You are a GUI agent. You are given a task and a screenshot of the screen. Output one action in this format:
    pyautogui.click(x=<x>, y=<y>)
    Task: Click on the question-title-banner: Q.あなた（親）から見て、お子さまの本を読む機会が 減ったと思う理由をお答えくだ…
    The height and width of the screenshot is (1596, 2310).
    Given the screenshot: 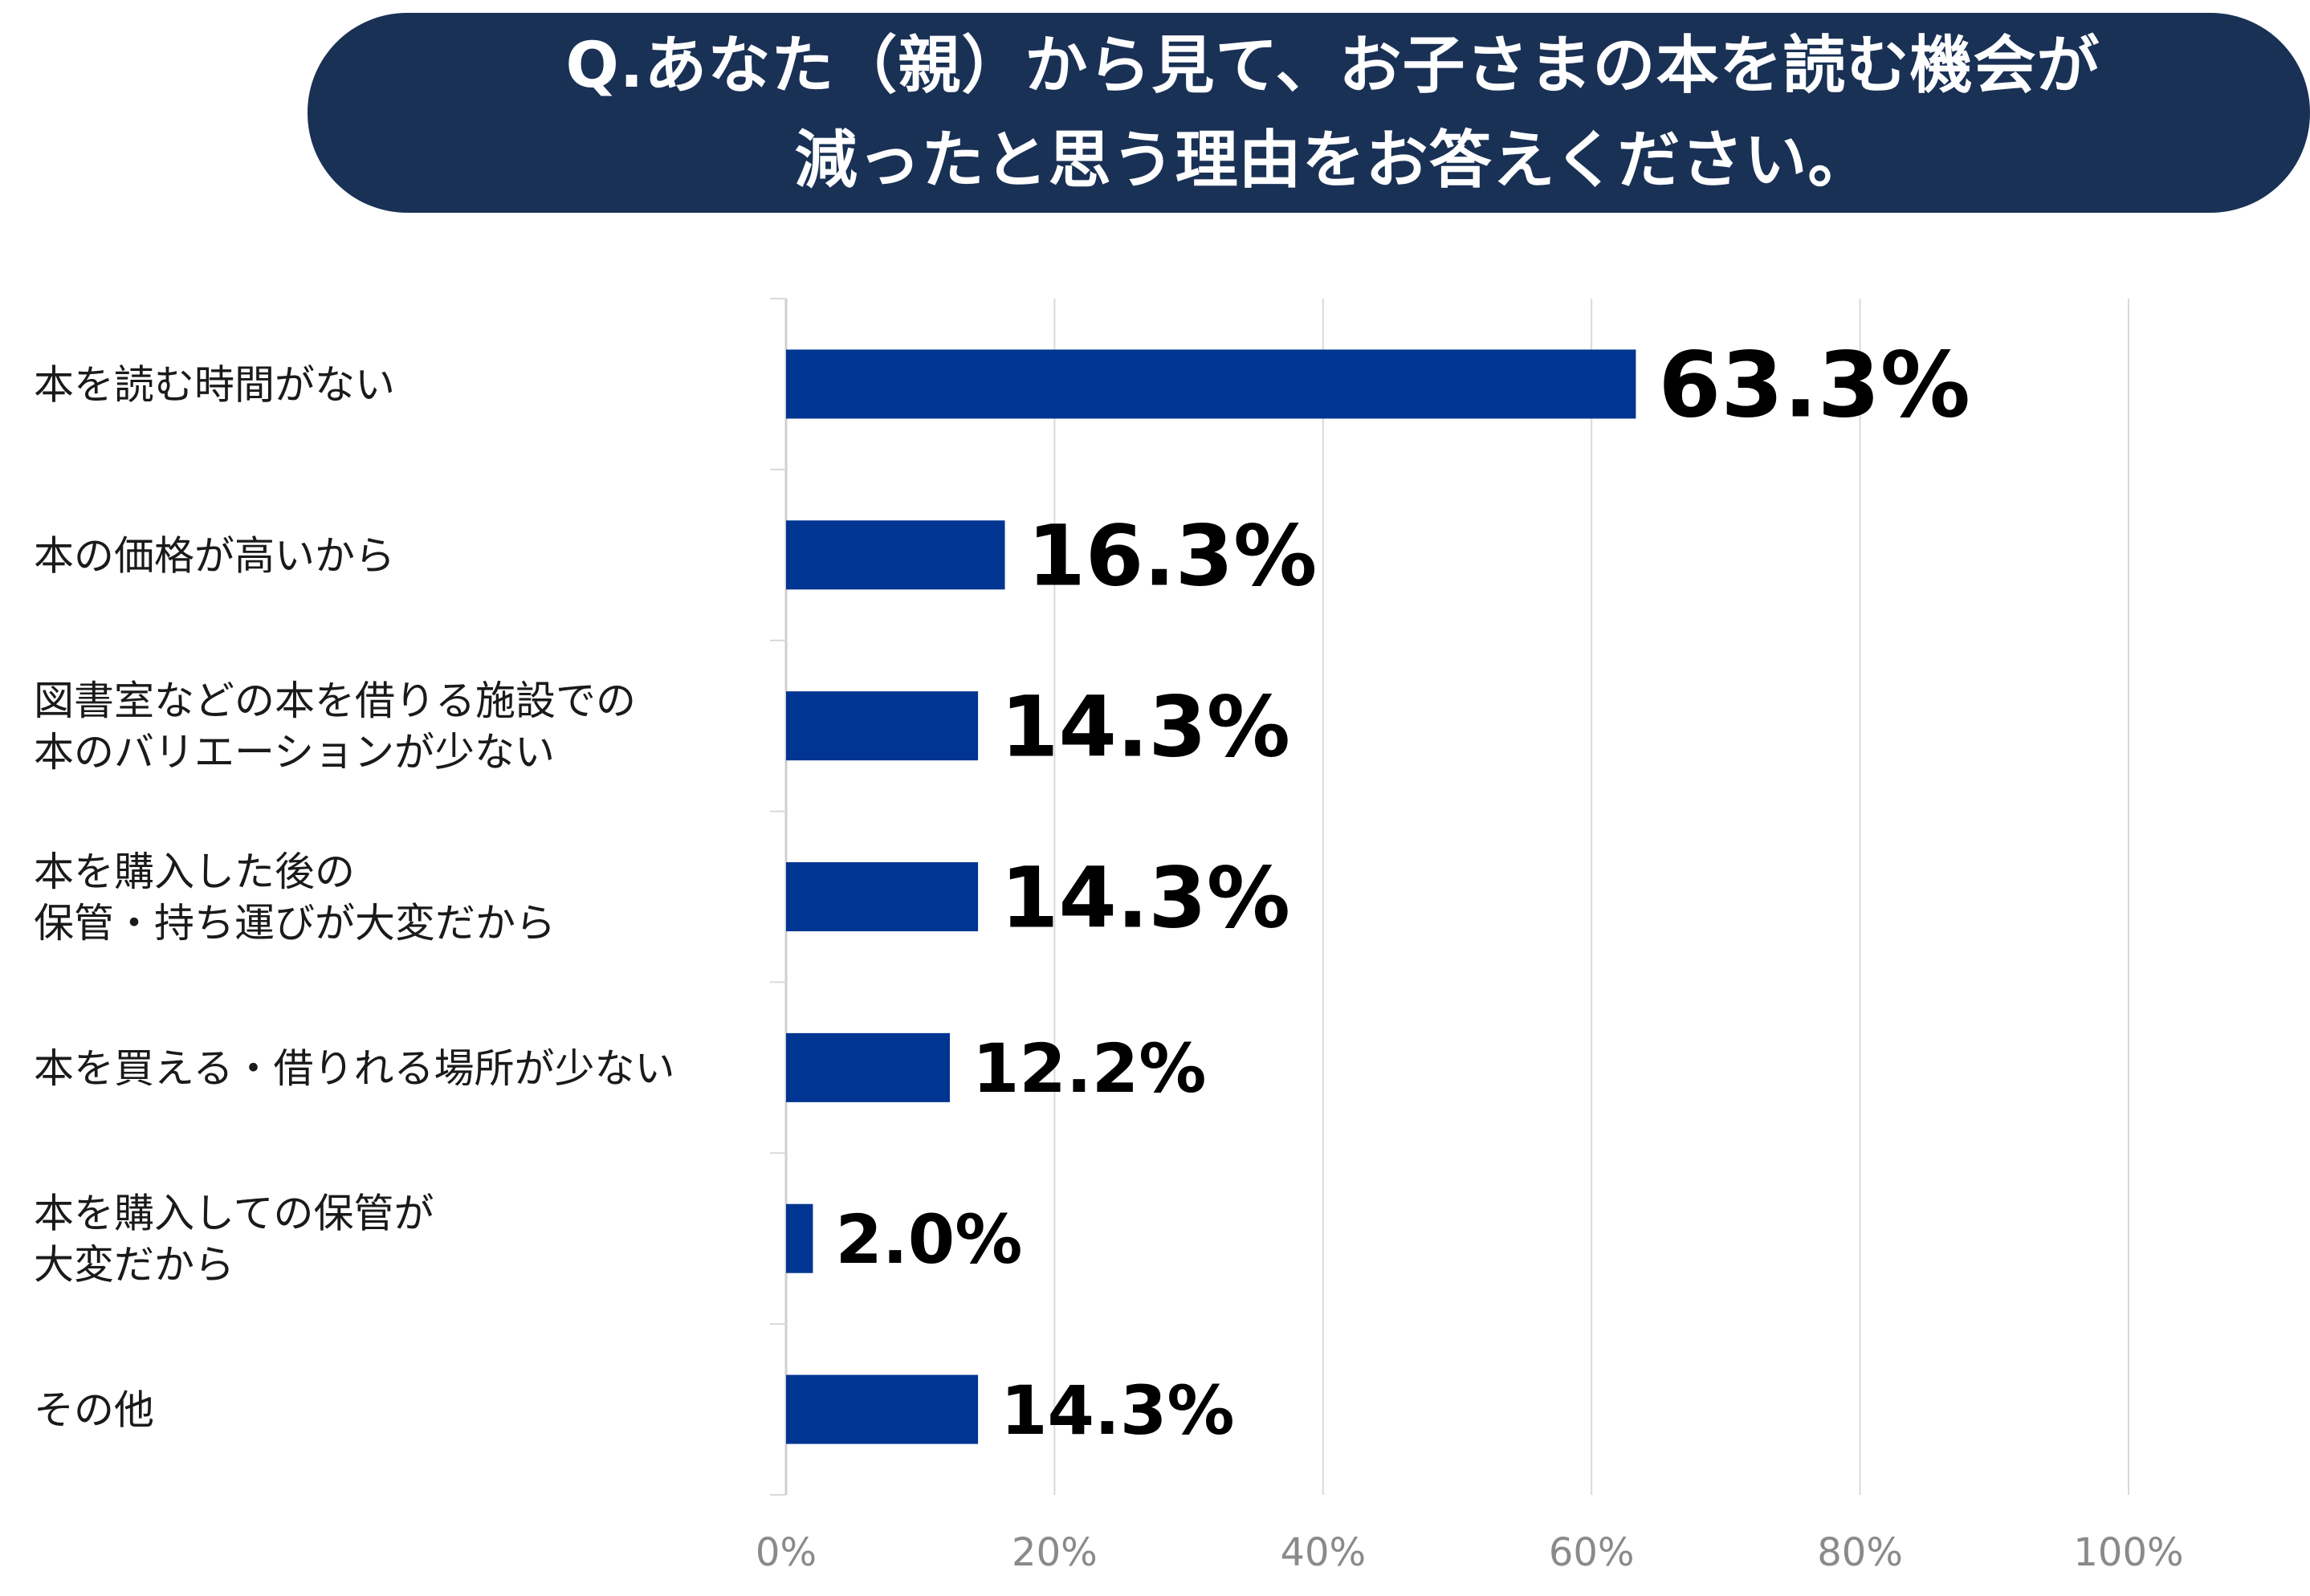 What is the action you would take?
    pyautogui.click(x=1309, y=113)
    